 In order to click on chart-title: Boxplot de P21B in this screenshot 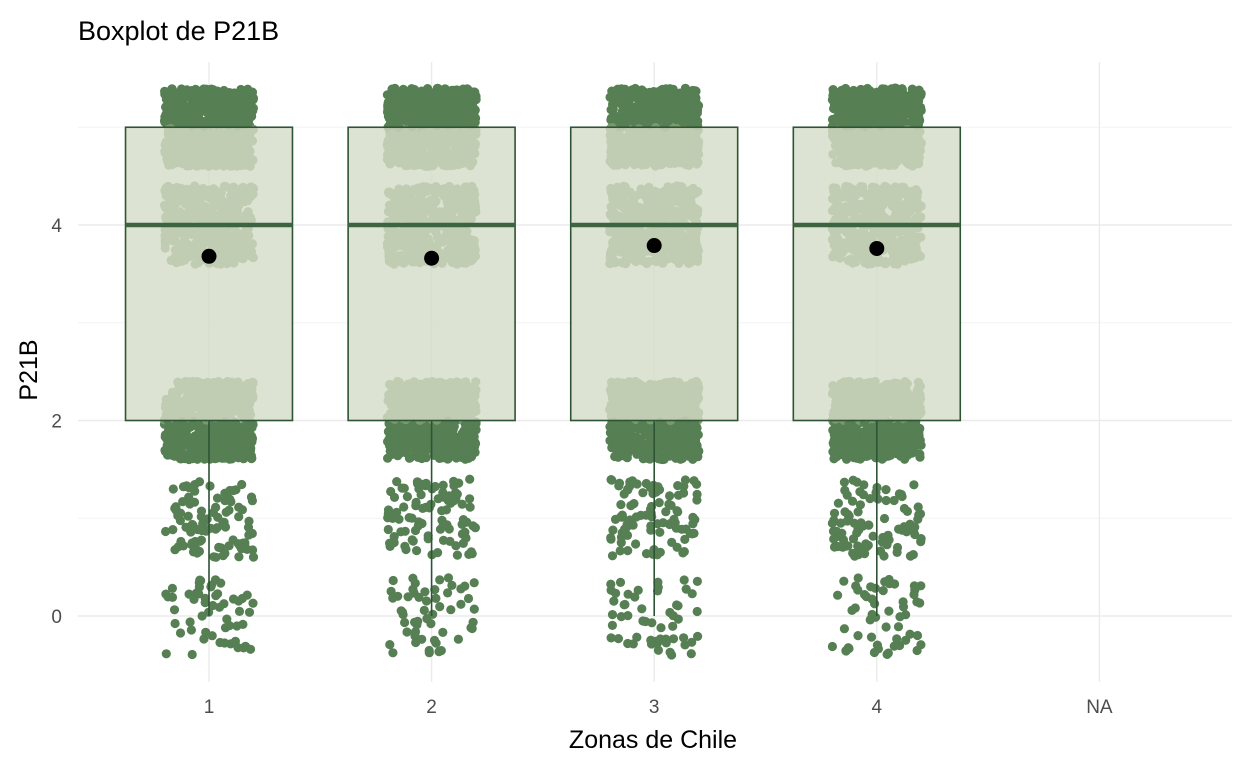, I will do `click(178, 31)`.